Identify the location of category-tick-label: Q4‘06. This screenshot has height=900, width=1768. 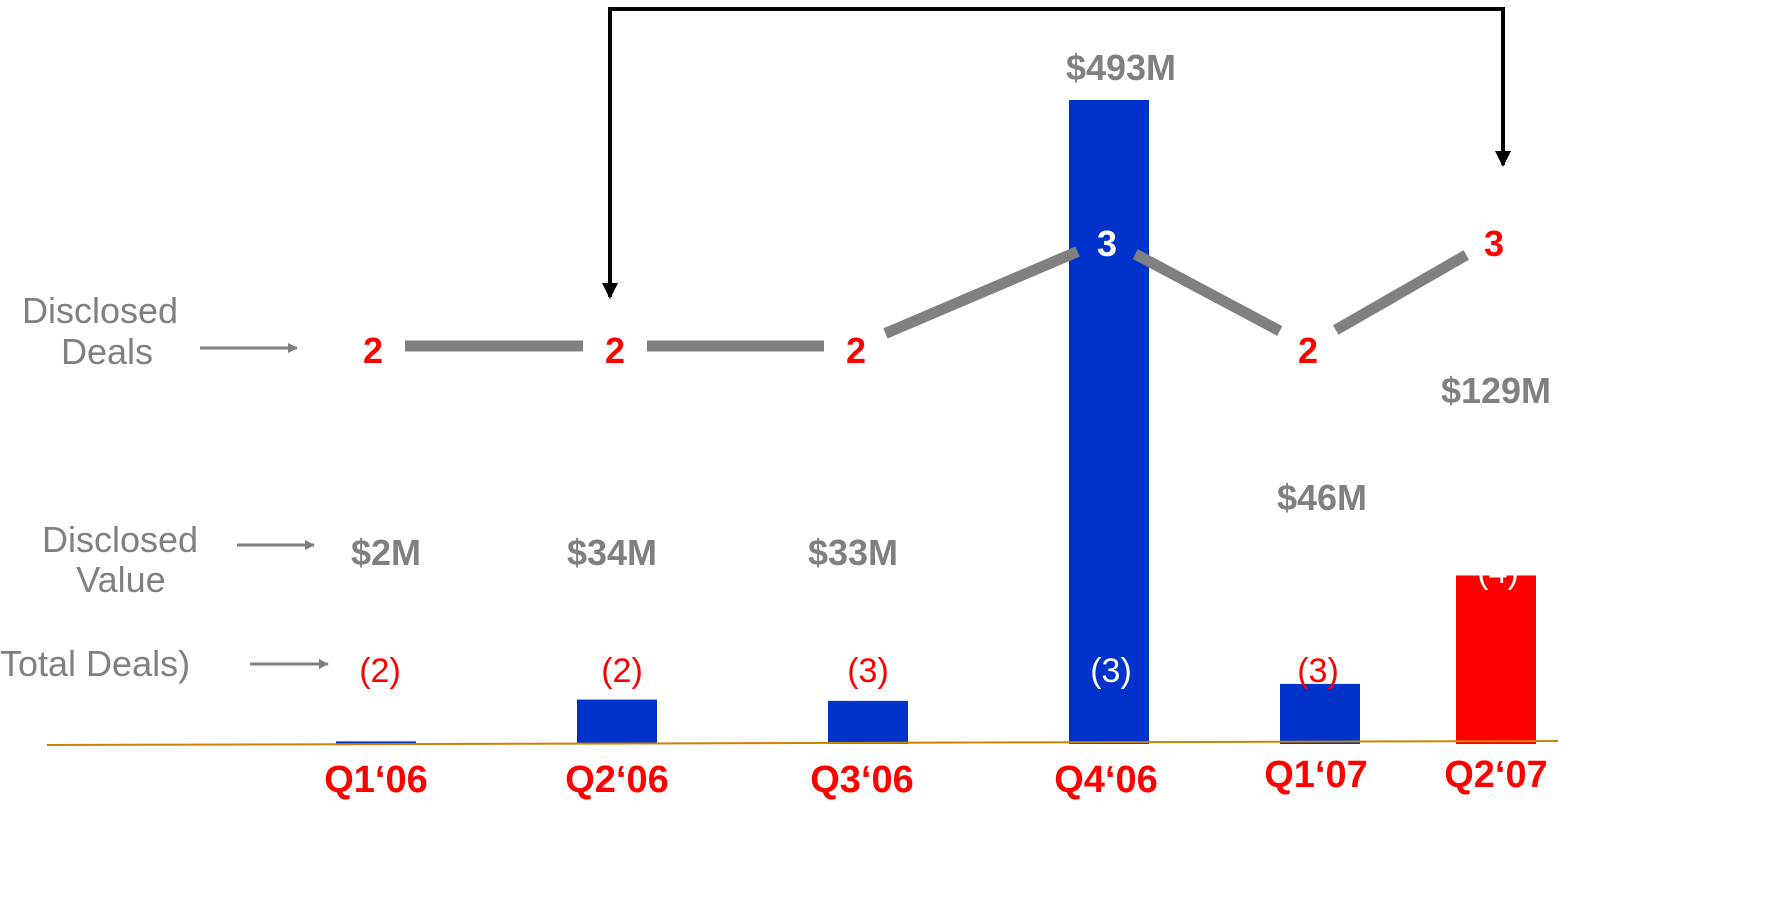
(1106, 780).